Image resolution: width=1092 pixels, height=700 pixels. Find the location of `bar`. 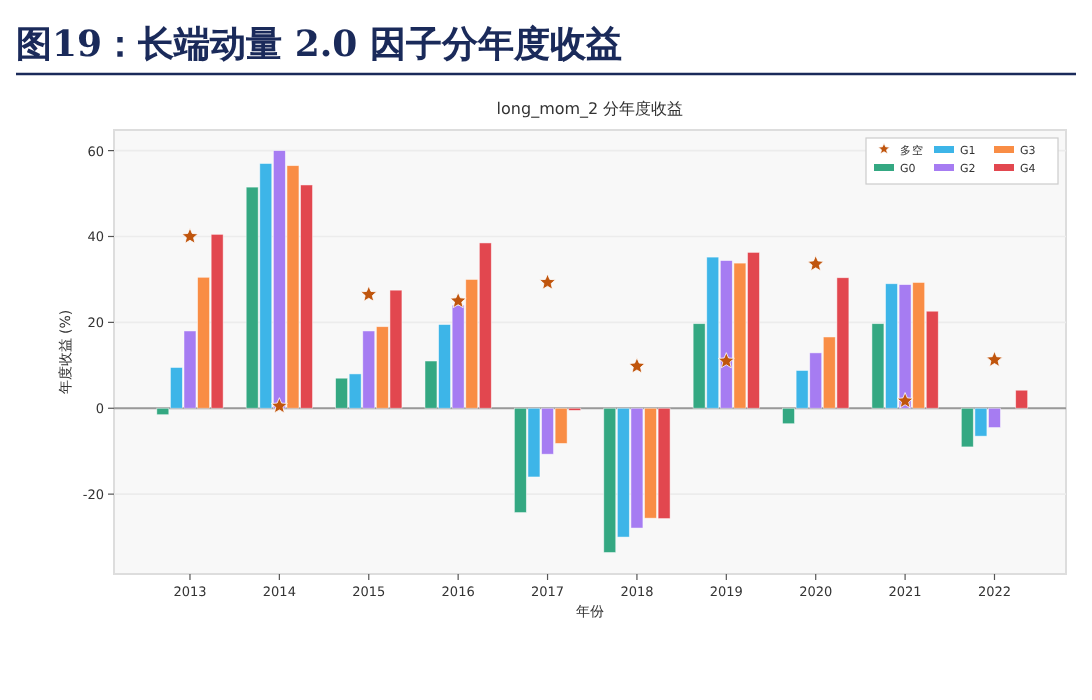

bar is located at coordinates (1022, 399).